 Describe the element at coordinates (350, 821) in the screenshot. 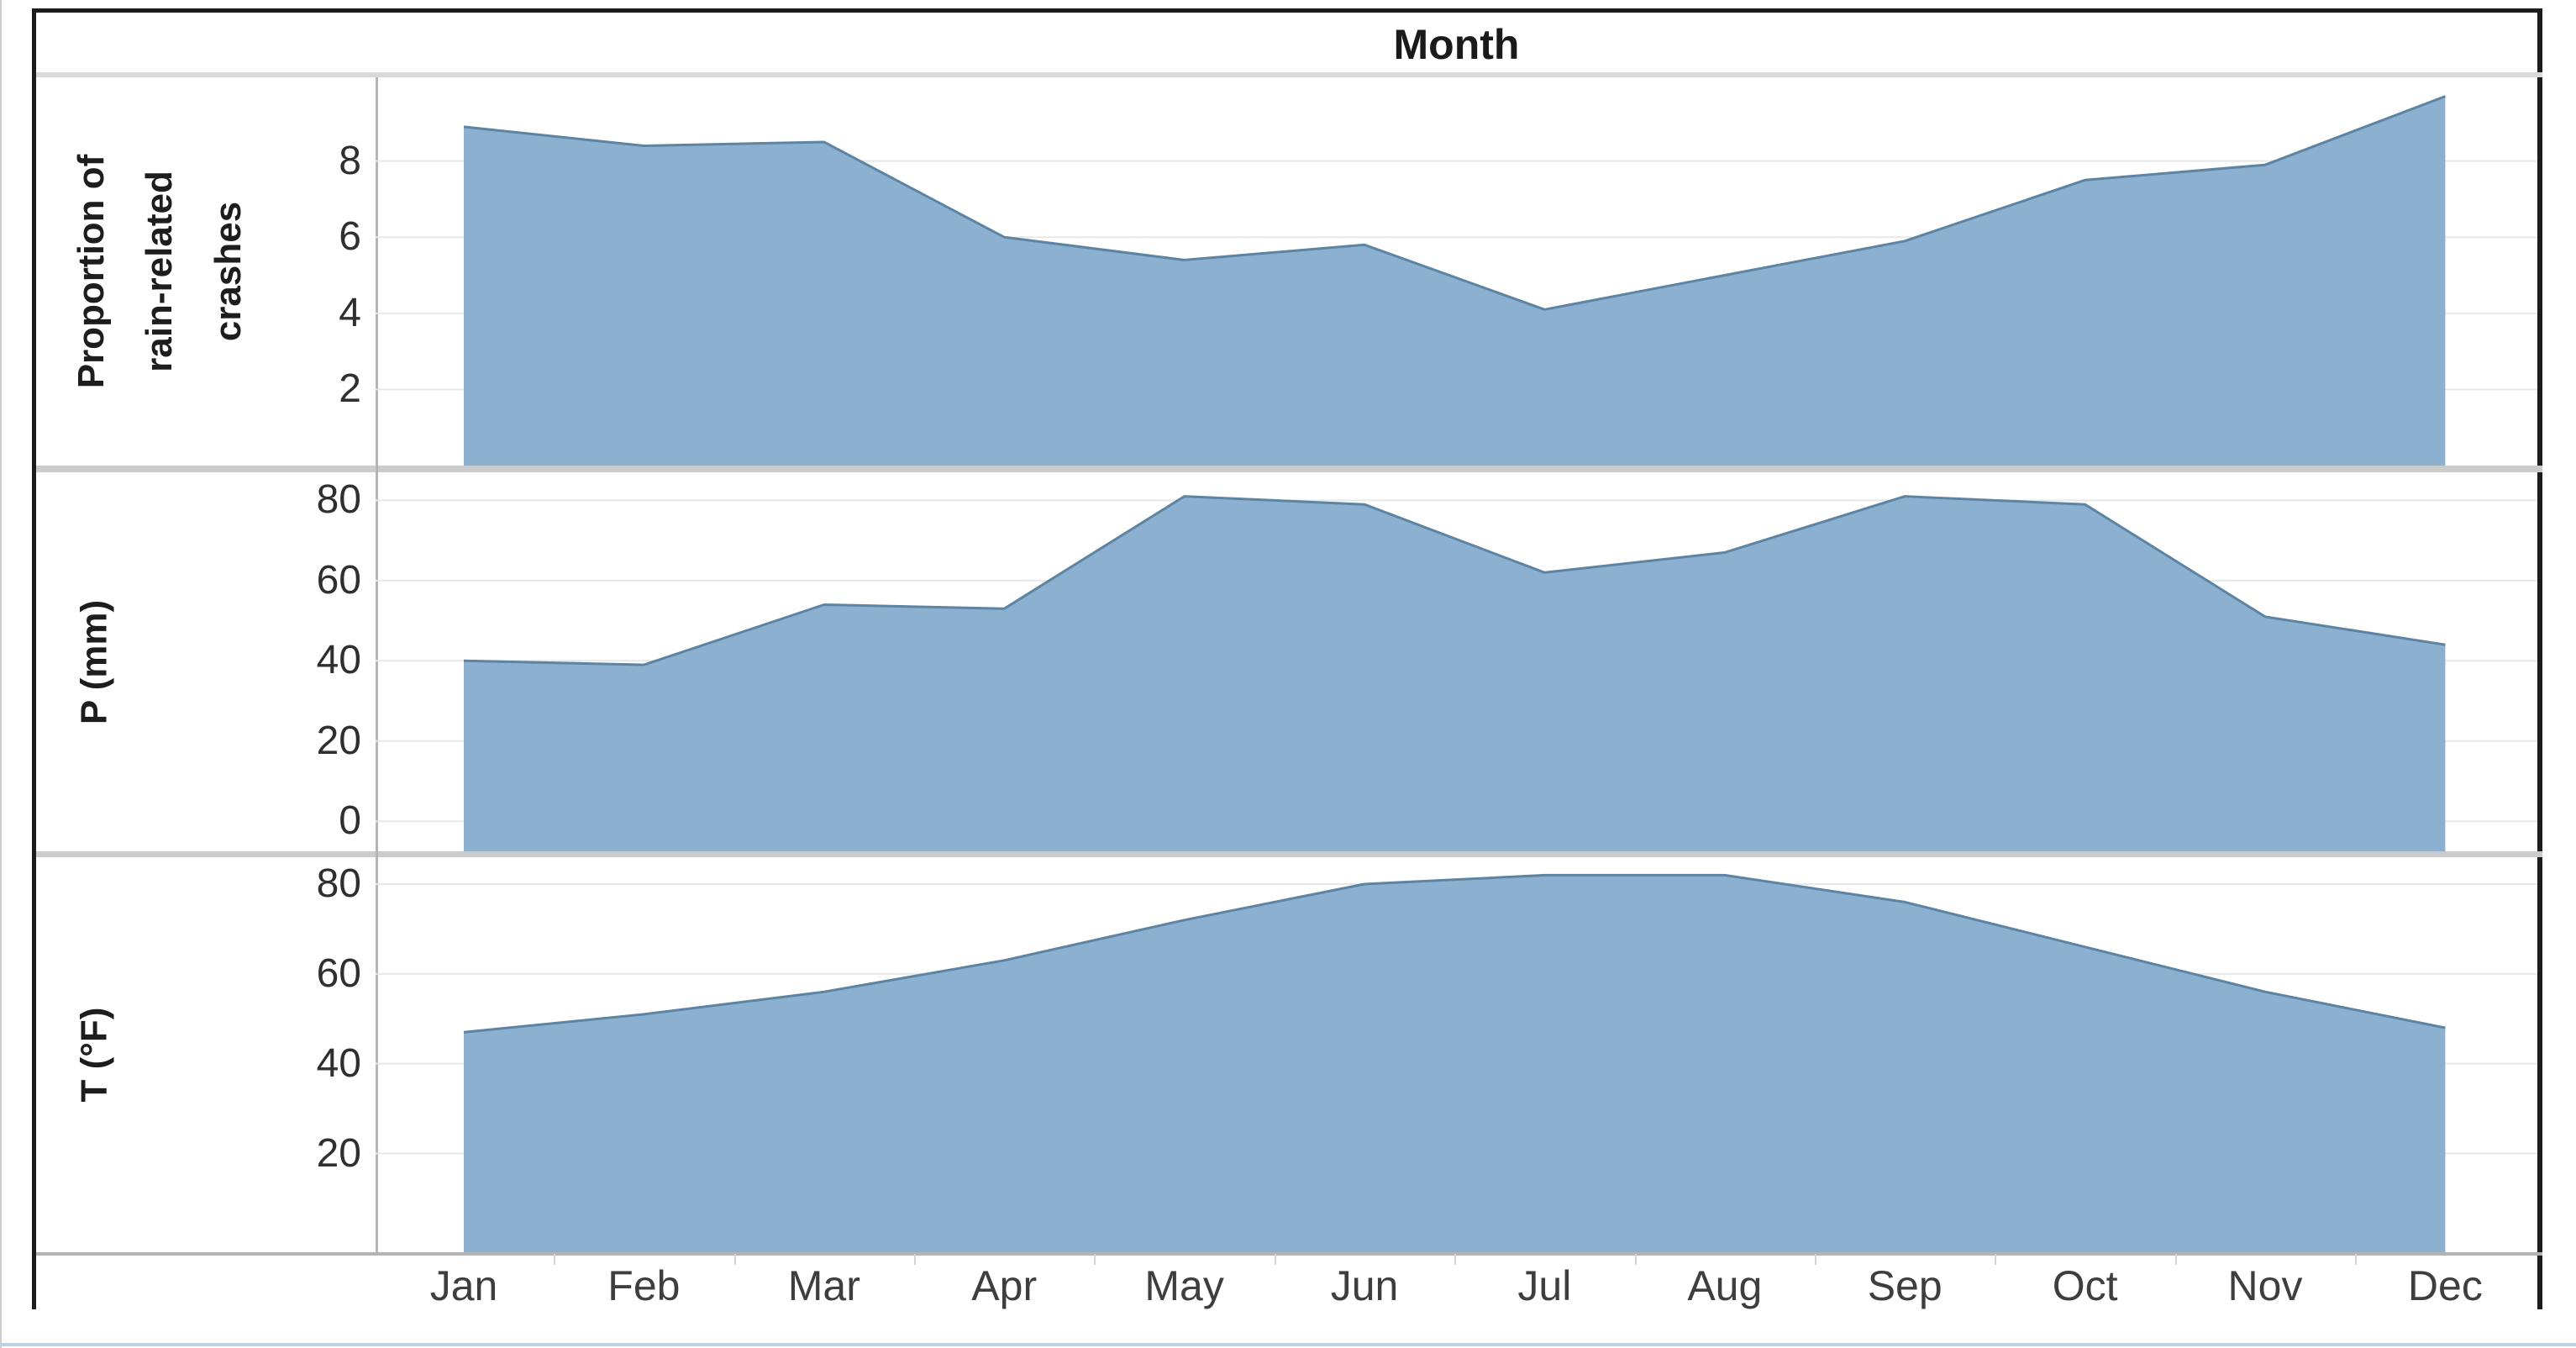

I see `y-tick-label: 0` at that location.